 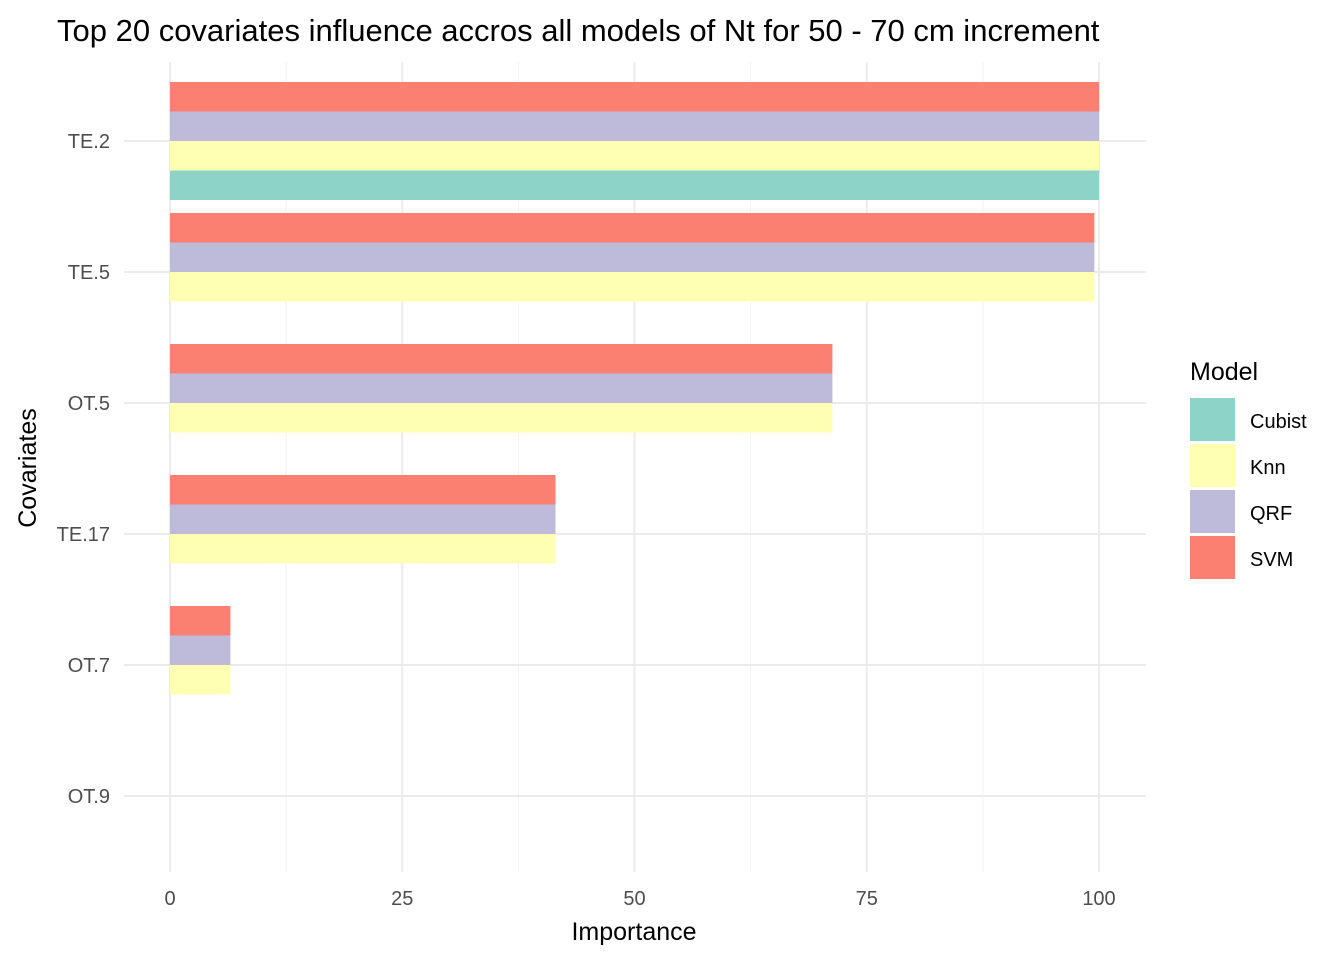 What do you see at coordinates (83, 535) in the screenshot?
I see `y-tick-label: TE.17` at bounding box center [83, 535].